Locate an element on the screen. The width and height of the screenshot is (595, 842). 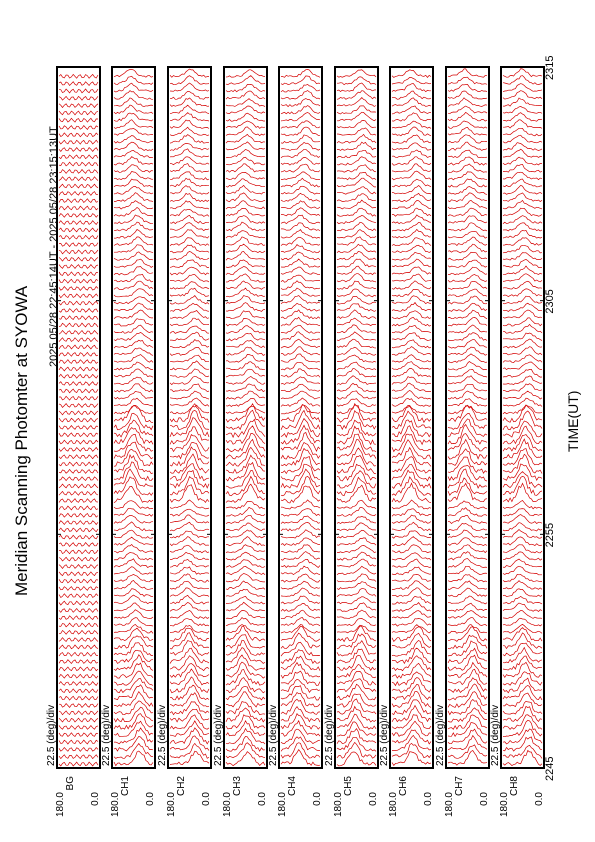
scale-label: 22.5 (deg)/div is located at coordinates (51, 735).